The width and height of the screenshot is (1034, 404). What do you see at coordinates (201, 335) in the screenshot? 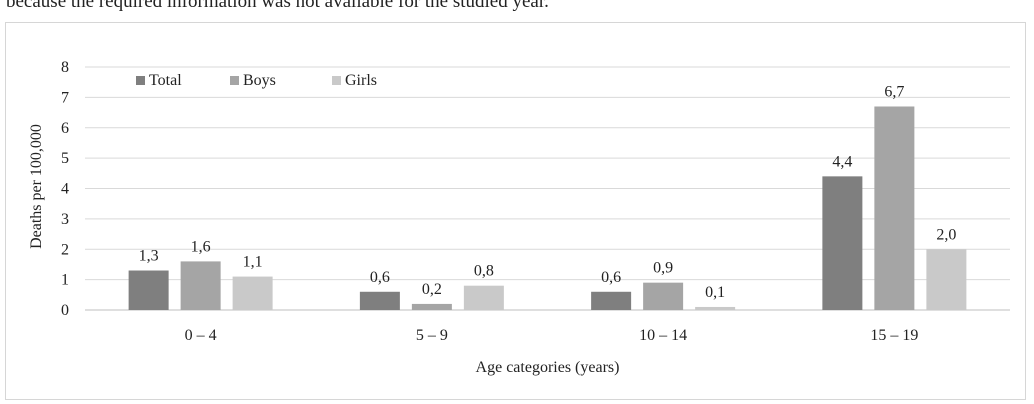
I see `x-tick-label: 0 – 4` at bounding box center [201, 335].